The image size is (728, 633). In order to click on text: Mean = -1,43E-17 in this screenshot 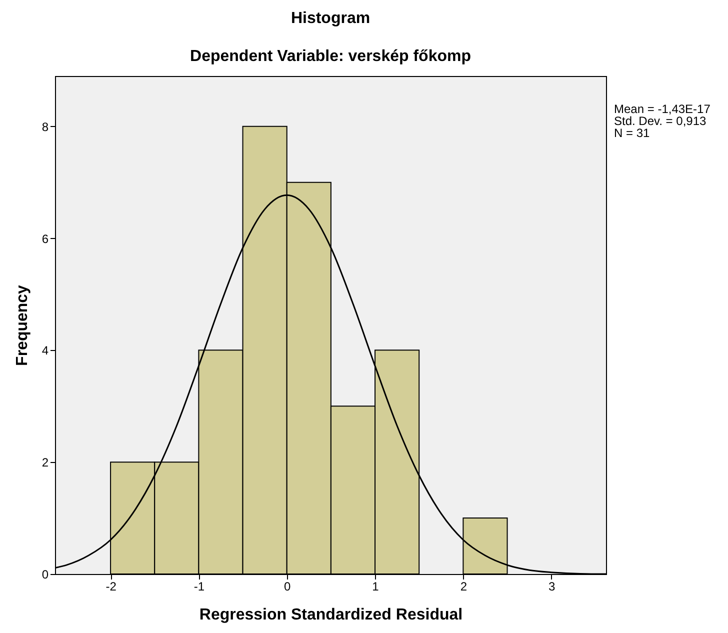, I will do `click(662, 109)`.